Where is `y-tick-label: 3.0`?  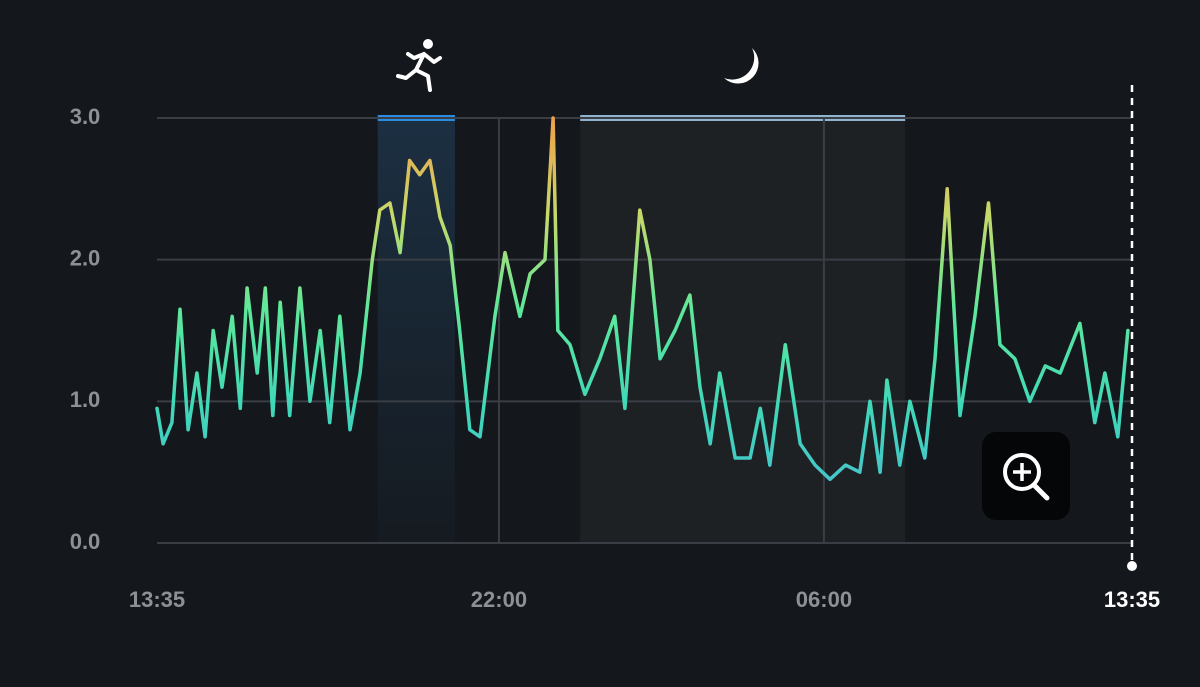
y-tick-label: 3.0 is located at coordinates (85, 116).